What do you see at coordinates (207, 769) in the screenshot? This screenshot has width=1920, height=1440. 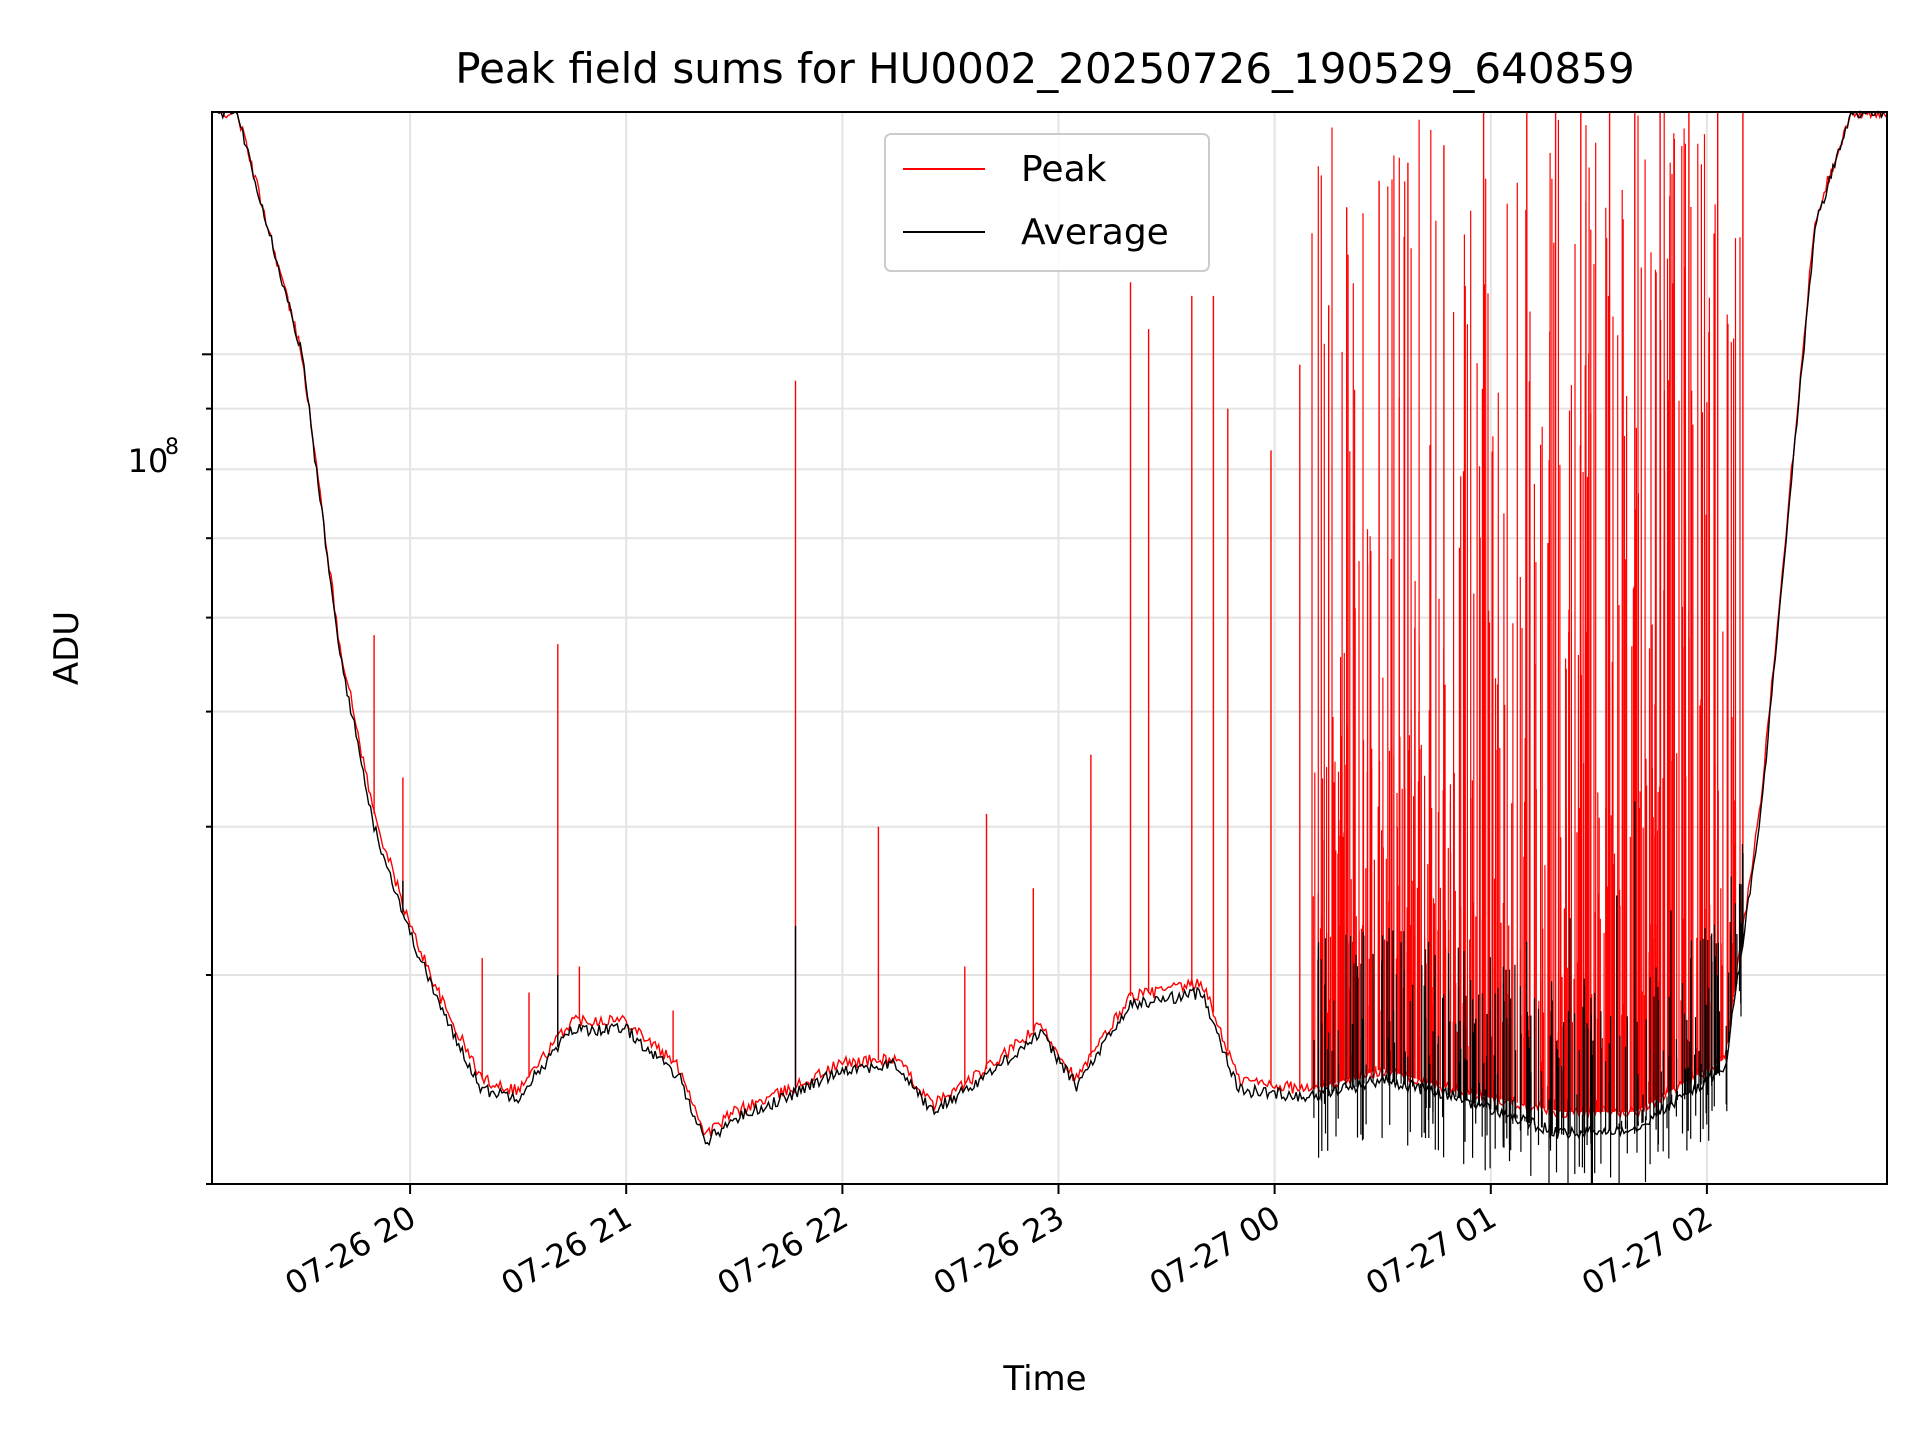 I see `y-axis-ticks` at bounding box center [207, 769].